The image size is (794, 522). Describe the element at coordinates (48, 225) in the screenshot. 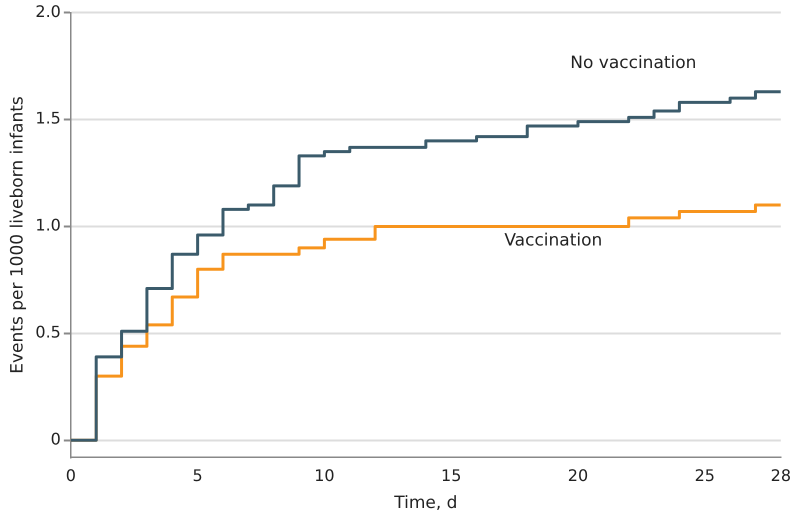

I see `y-tick-label: 1.0` at that location.